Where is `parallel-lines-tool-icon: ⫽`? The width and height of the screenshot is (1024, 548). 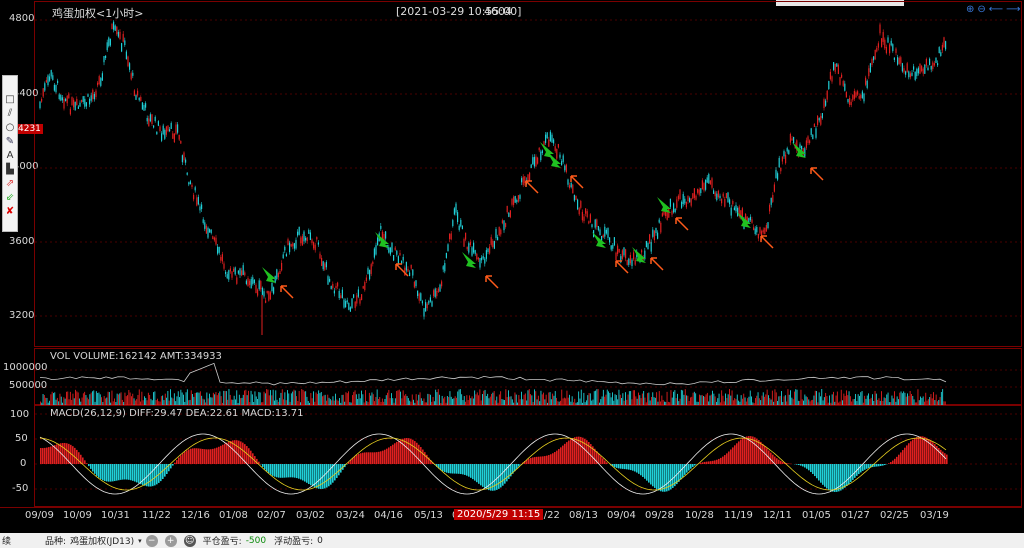
parallel-lines-tool-icon: ⫽ is located at coordinates (10, 113).